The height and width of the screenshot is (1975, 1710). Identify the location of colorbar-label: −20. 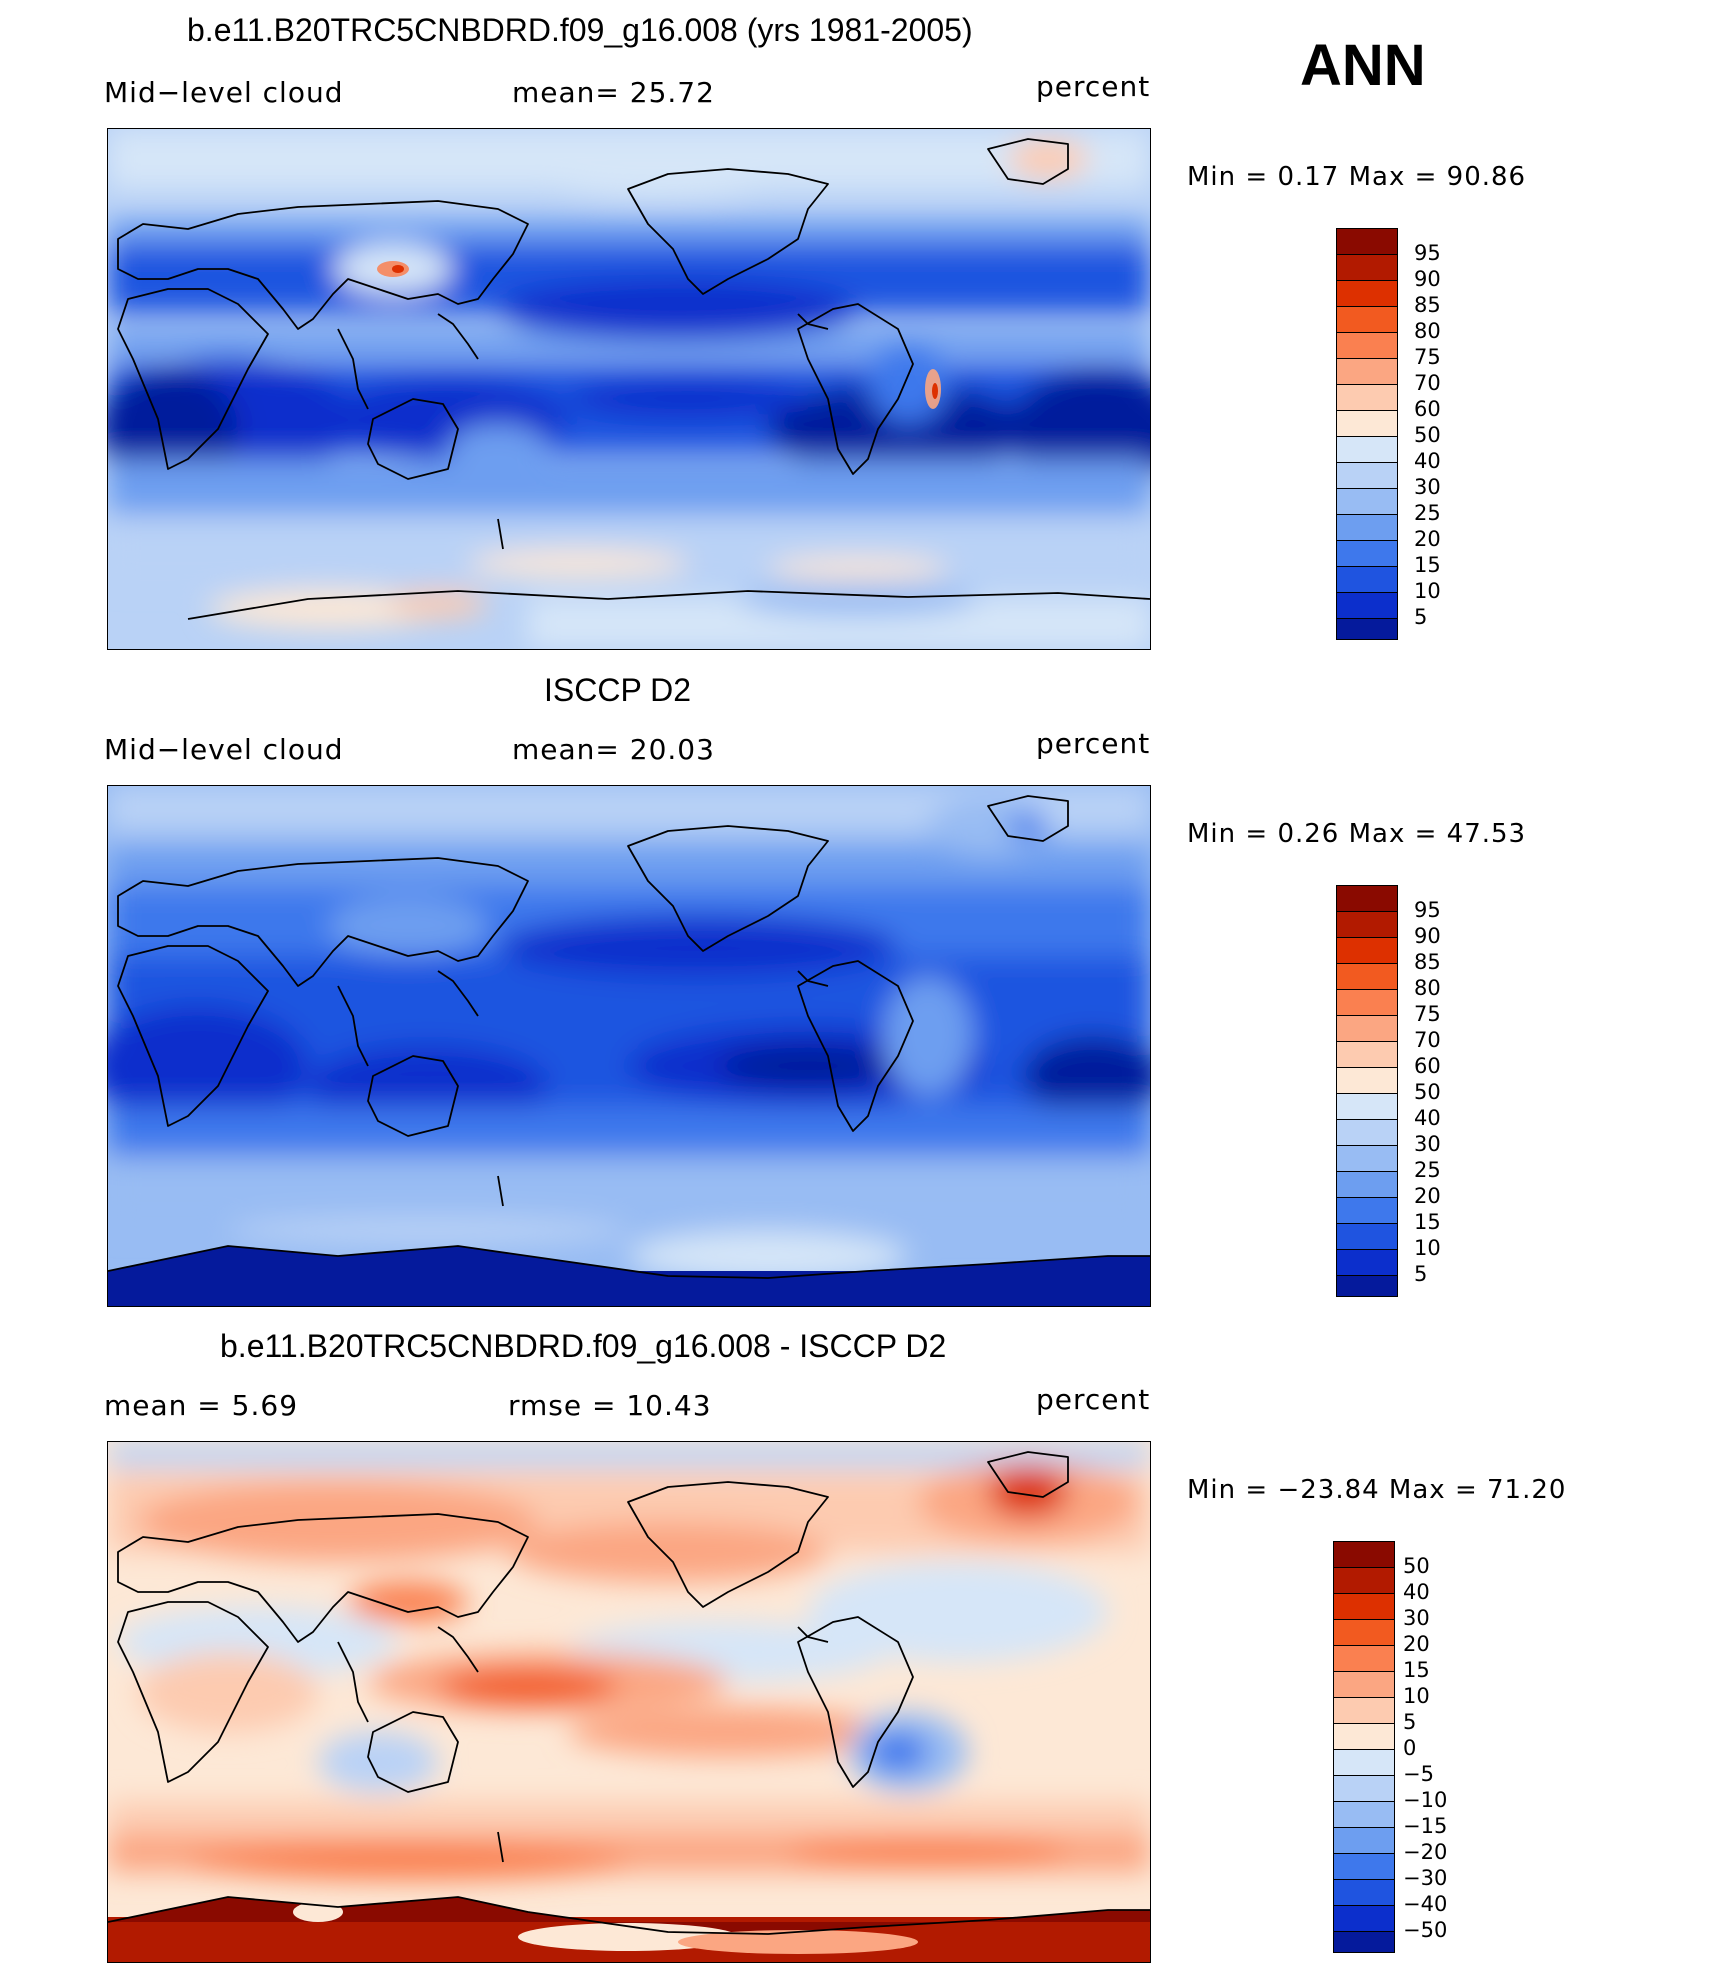
(1425, 1852).